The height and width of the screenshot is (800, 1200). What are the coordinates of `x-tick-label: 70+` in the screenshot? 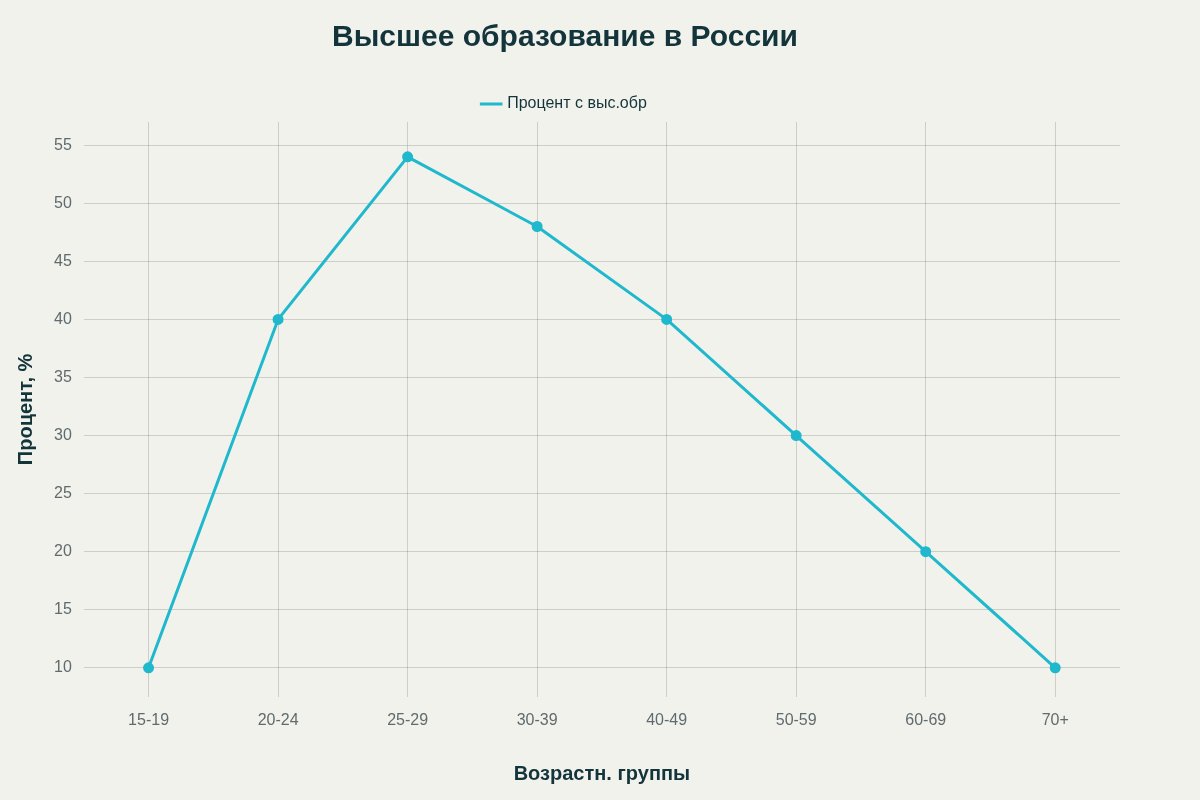 It's located at (1055, 719).